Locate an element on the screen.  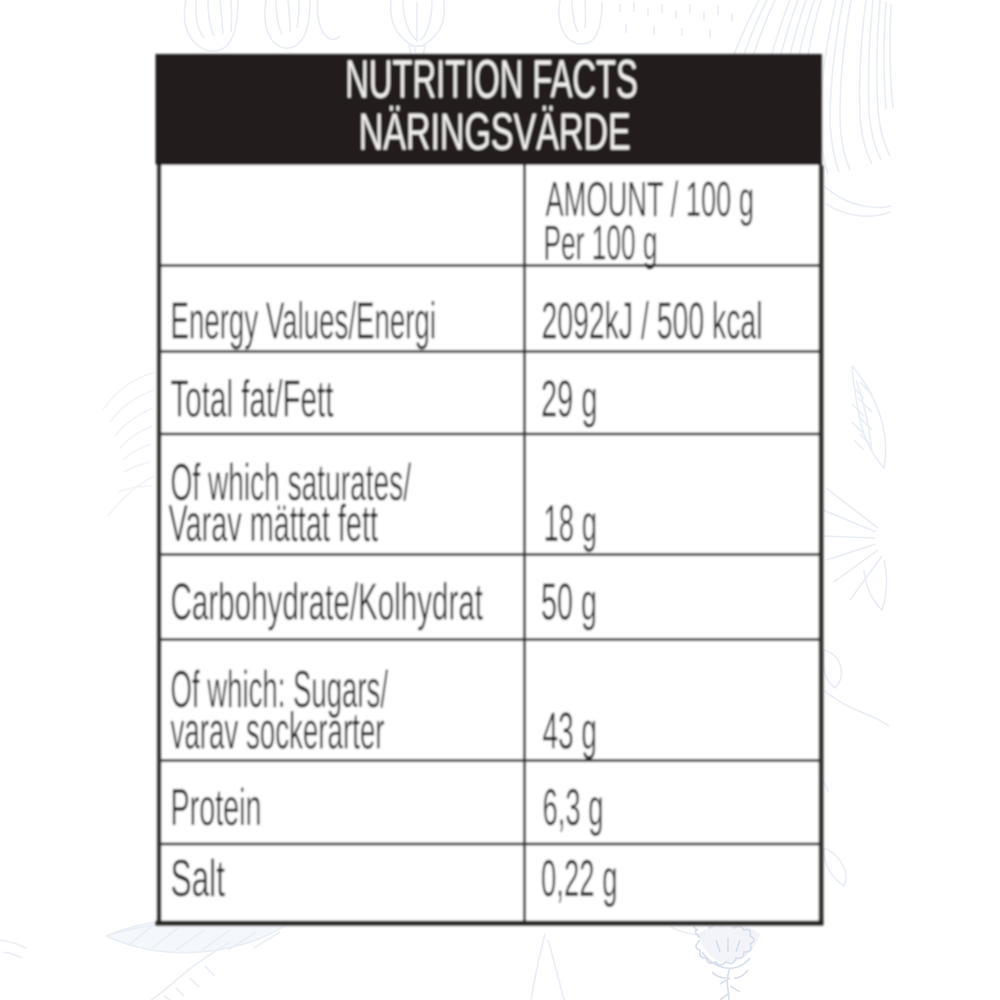
svg-text: Of which saturates/ is located at coordinates (291, 482).